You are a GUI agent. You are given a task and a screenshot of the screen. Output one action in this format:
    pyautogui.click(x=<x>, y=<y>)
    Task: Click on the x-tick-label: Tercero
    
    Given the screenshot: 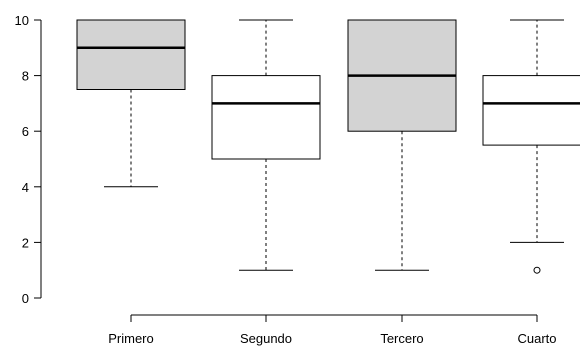 What is the action you would take?
    pyautogui.click(x=401, y=338)
    